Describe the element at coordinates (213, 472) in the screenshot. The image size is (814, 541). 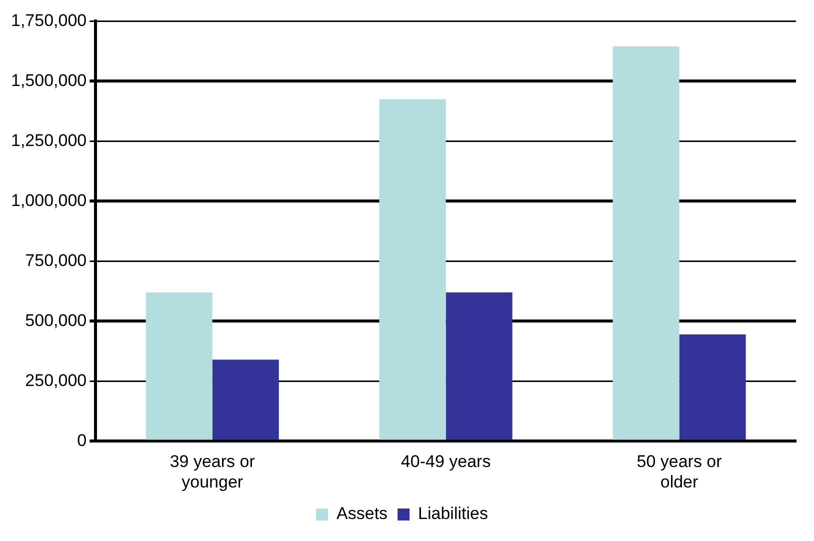
I see `x-tick-label: 39 years or younger` at that location.